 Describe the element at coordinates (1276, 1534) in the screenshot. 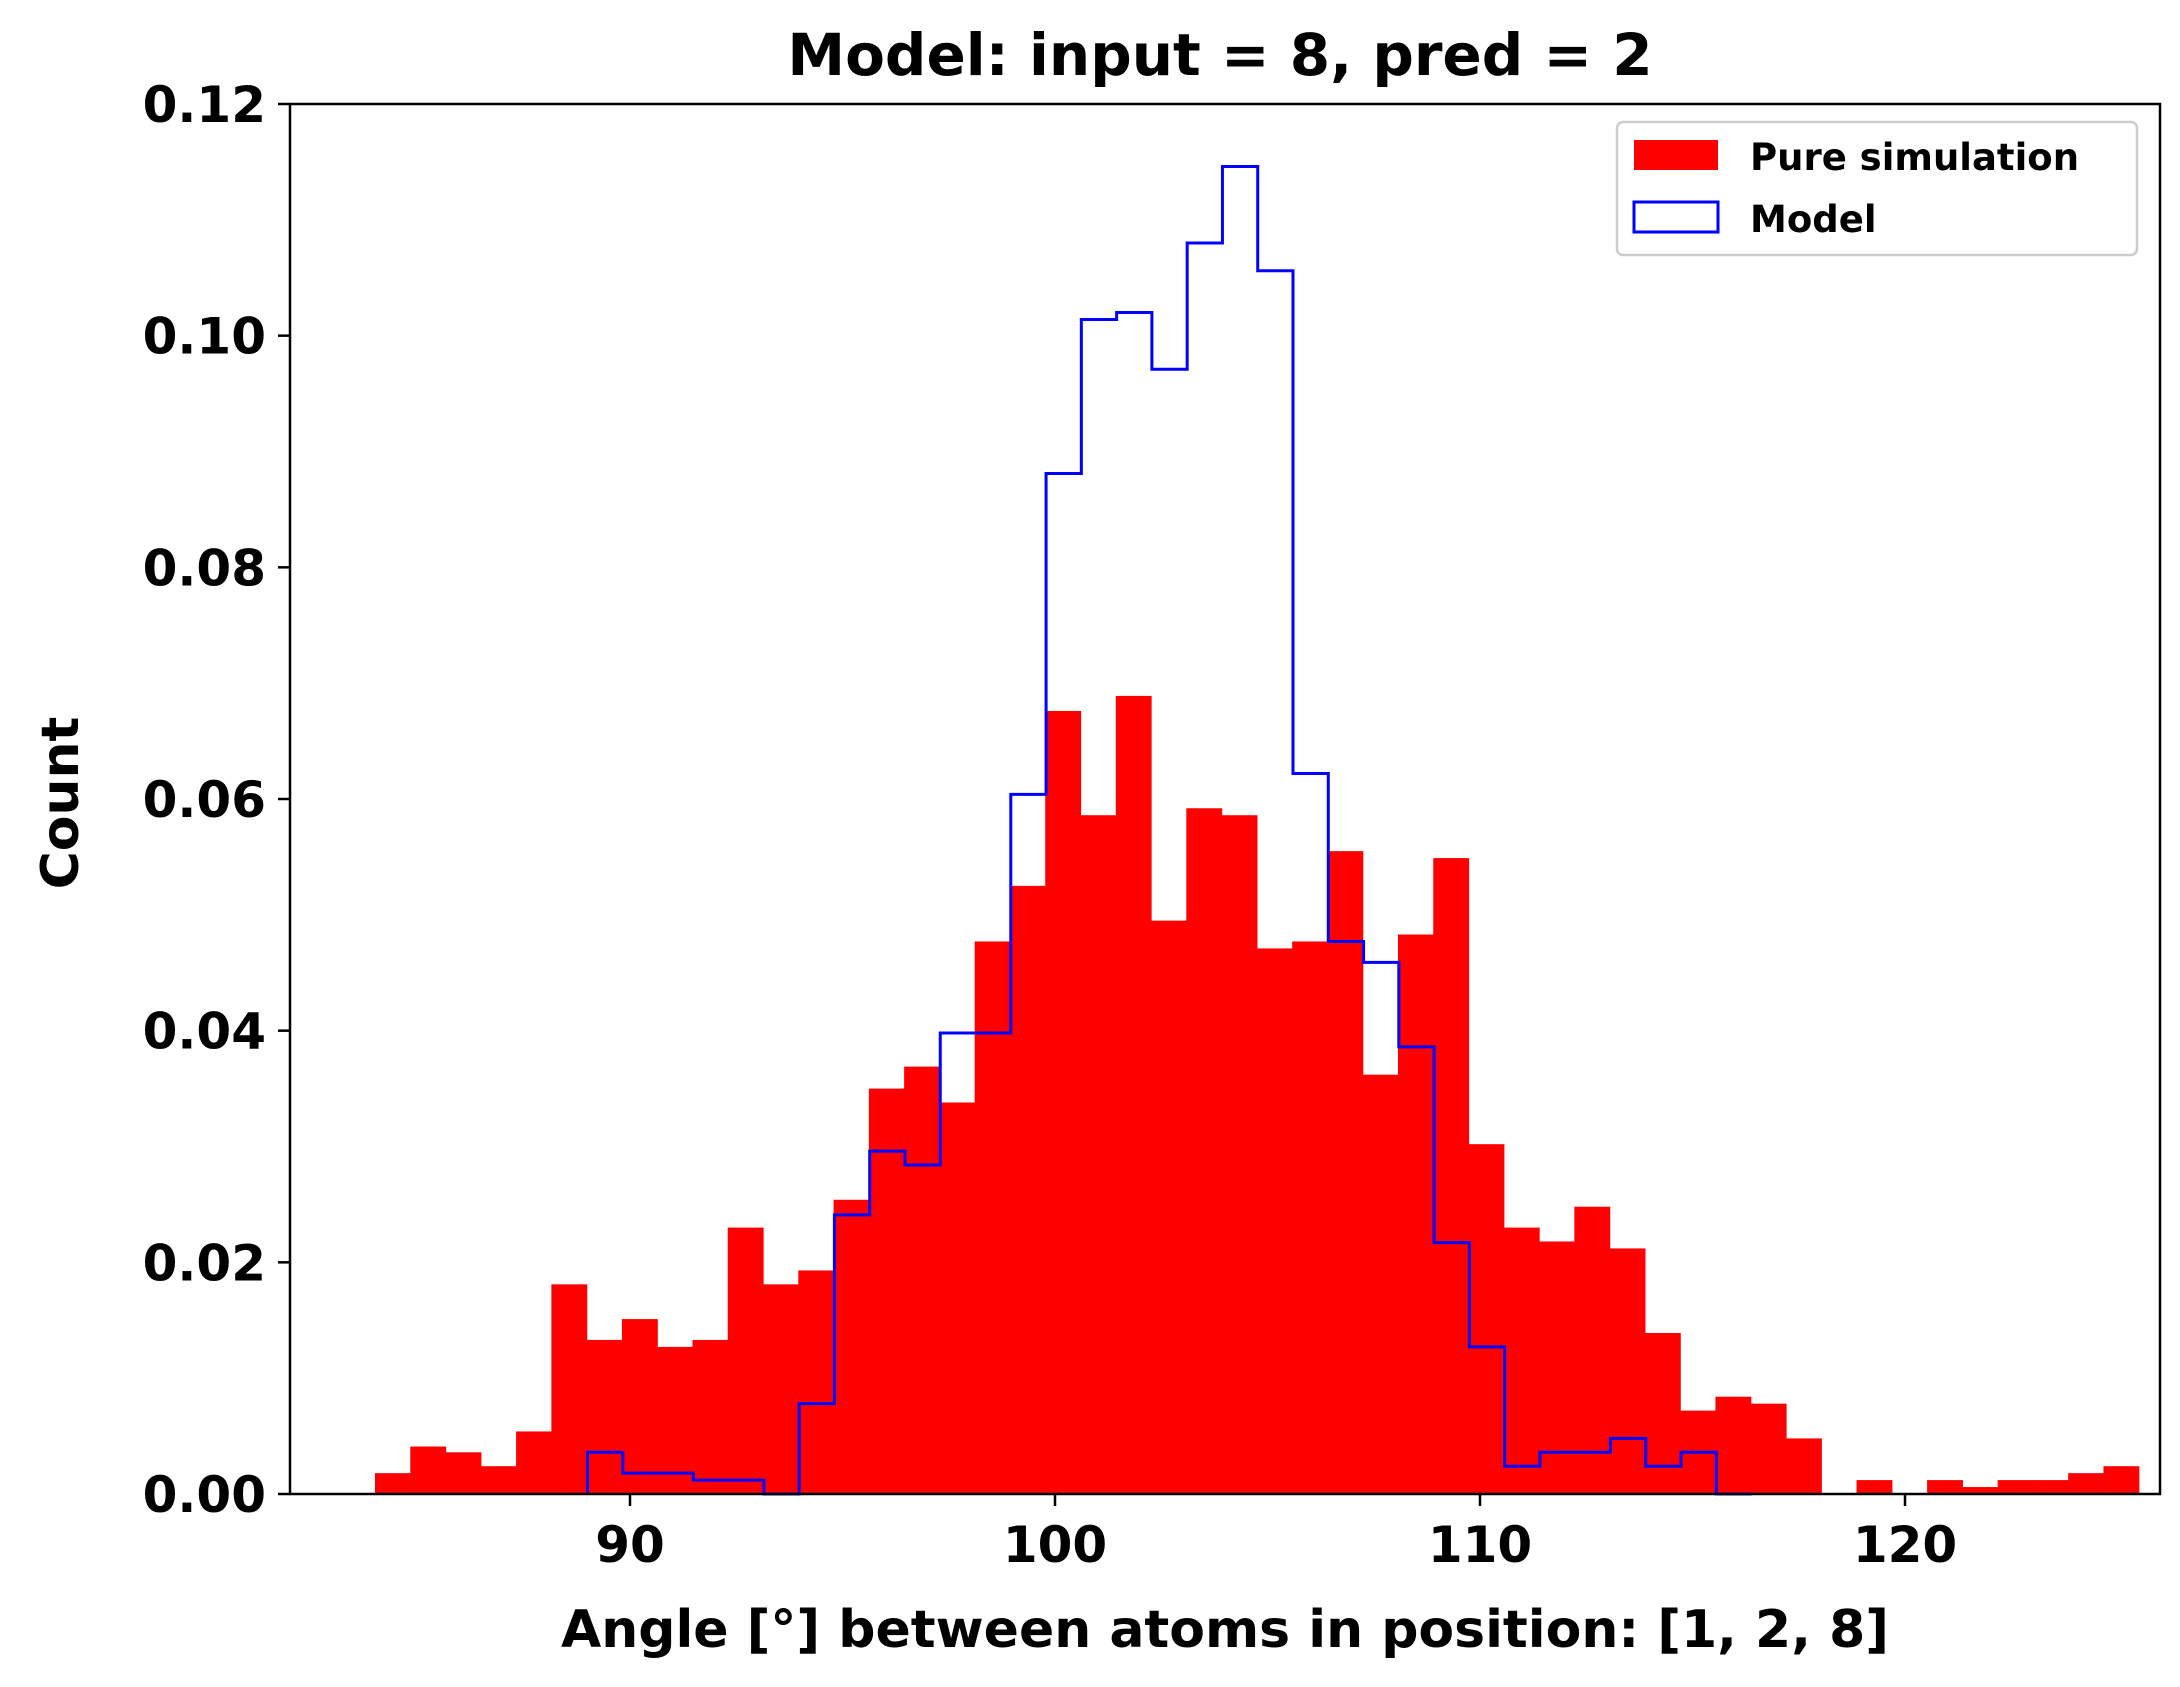

I see `x-axis-ticks: 90 100 110 120` at that location.